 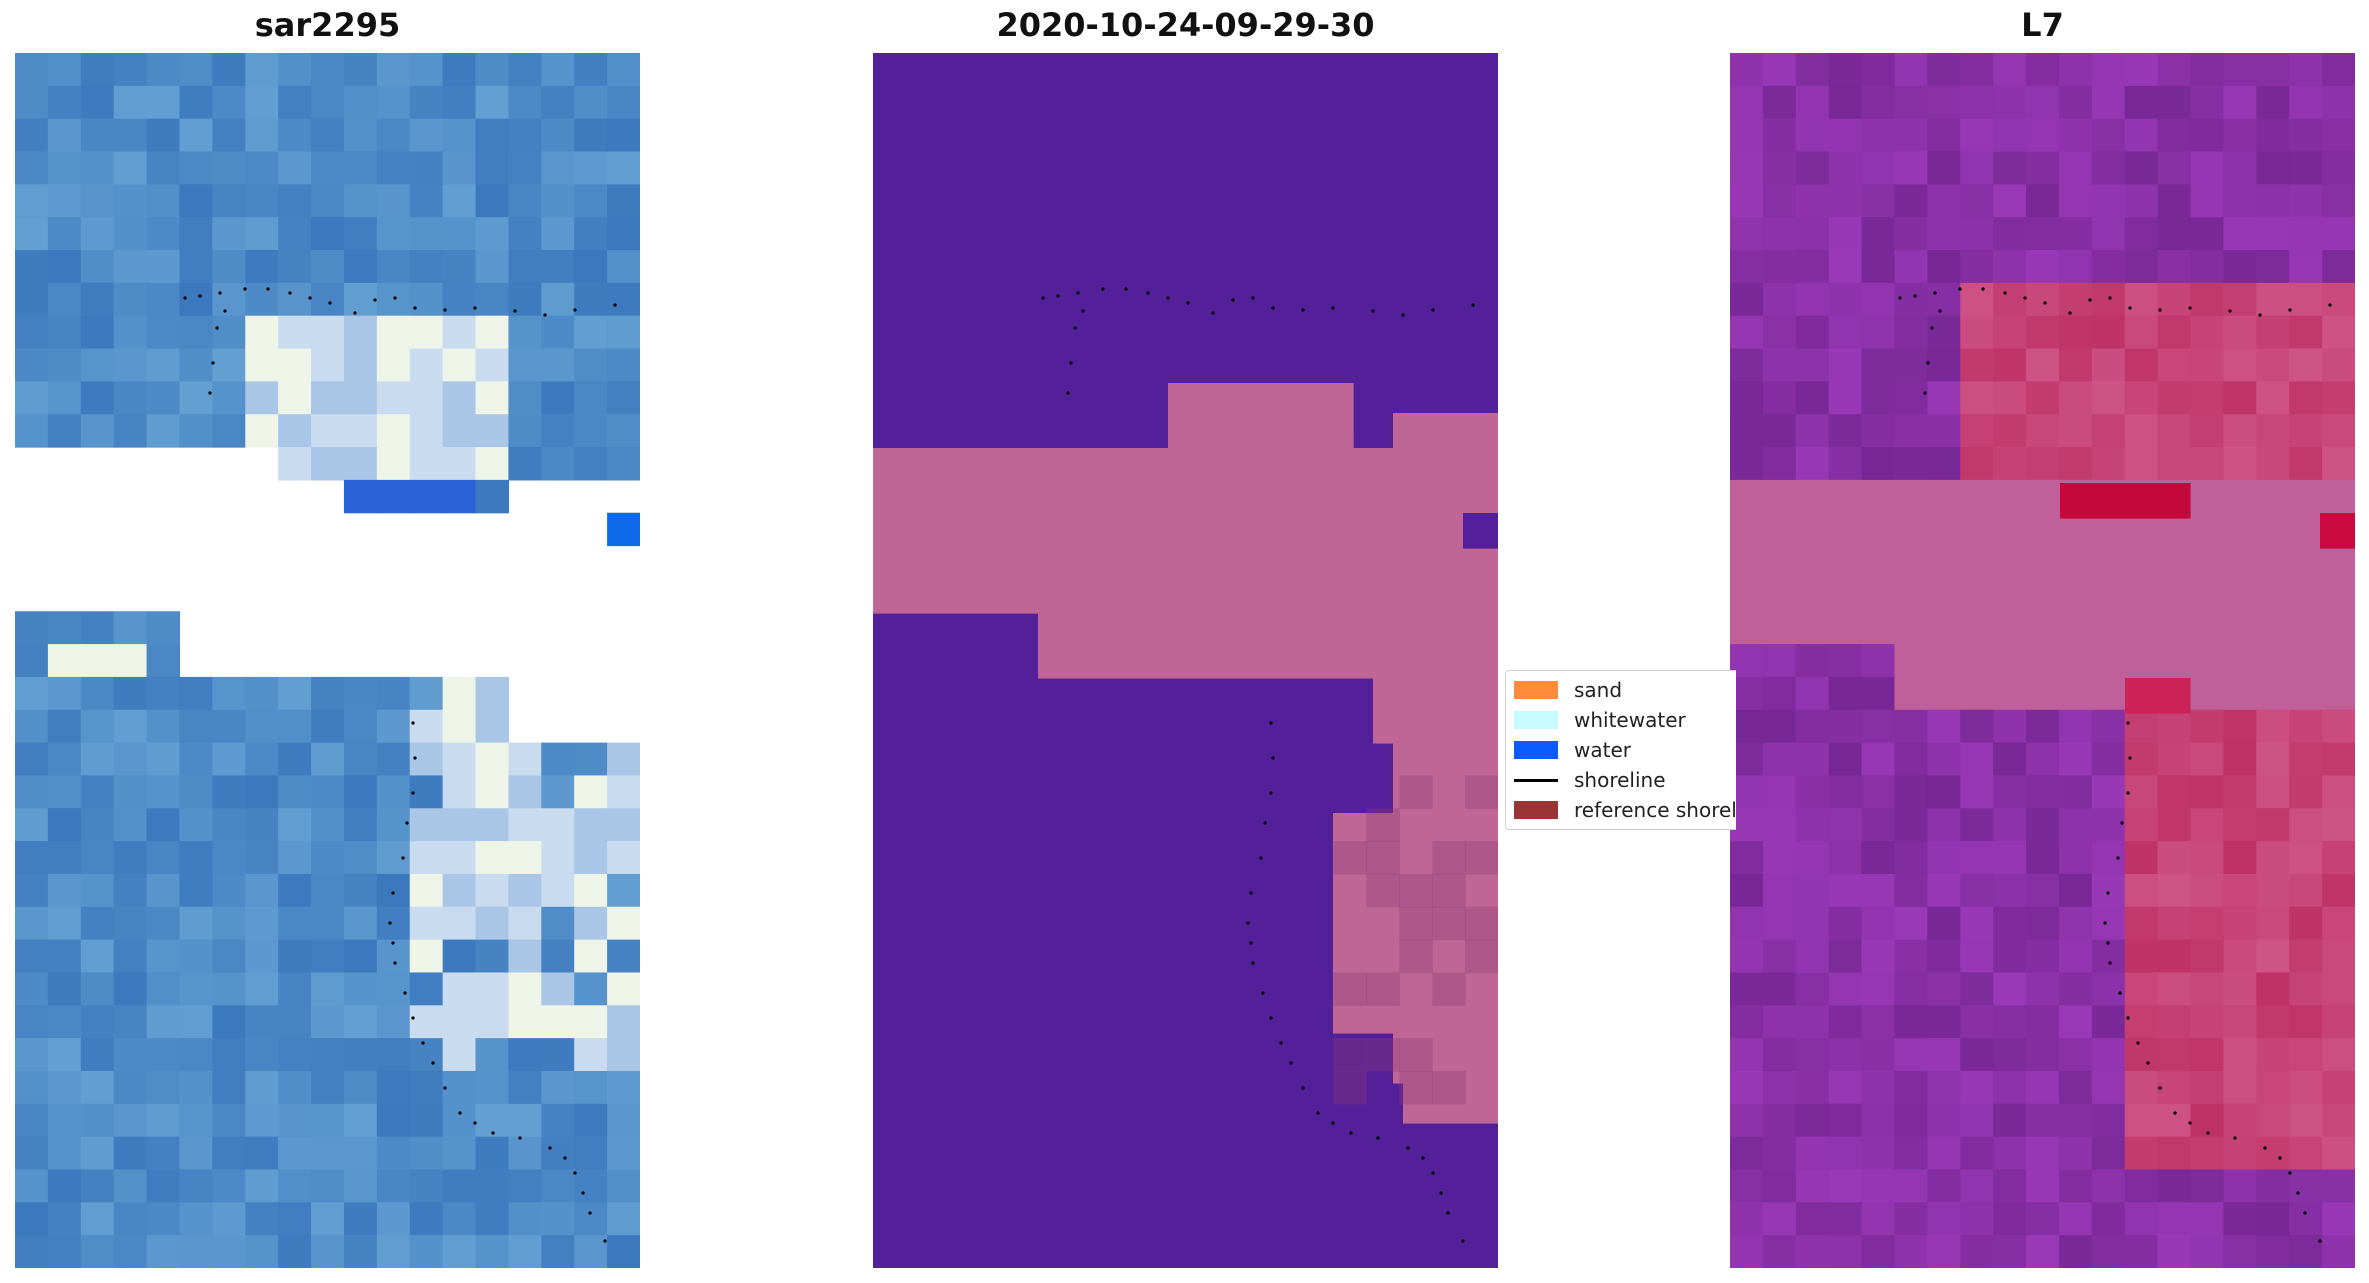 What do you see at coordinates (1568, 690) in the screenshot?
I see `legend-item-sand: sand` at bounding box center [1568, 690].